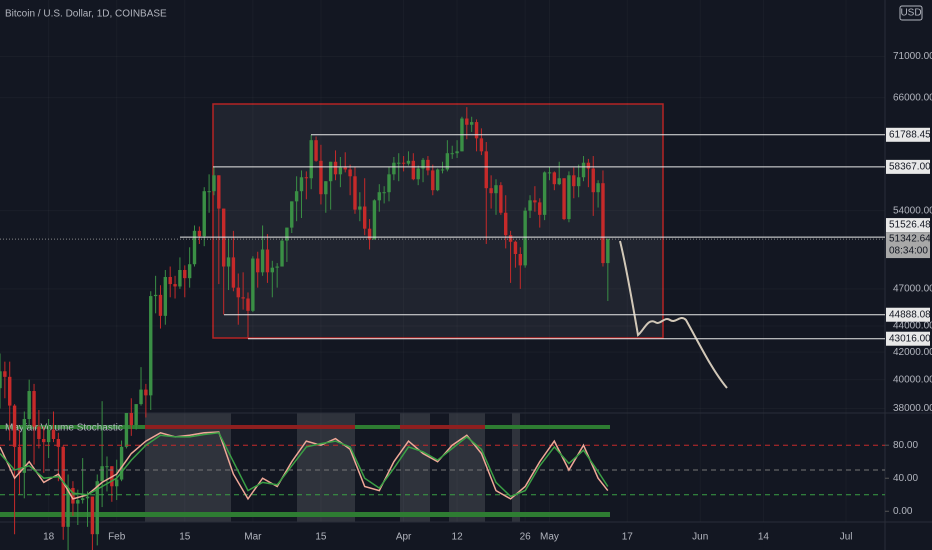 This screenshot has height=550, width=932. What do you see at coordinates (910, 338) in the screenshot?
I see `price-label: 43016.00` at bounding box center [910, 338].